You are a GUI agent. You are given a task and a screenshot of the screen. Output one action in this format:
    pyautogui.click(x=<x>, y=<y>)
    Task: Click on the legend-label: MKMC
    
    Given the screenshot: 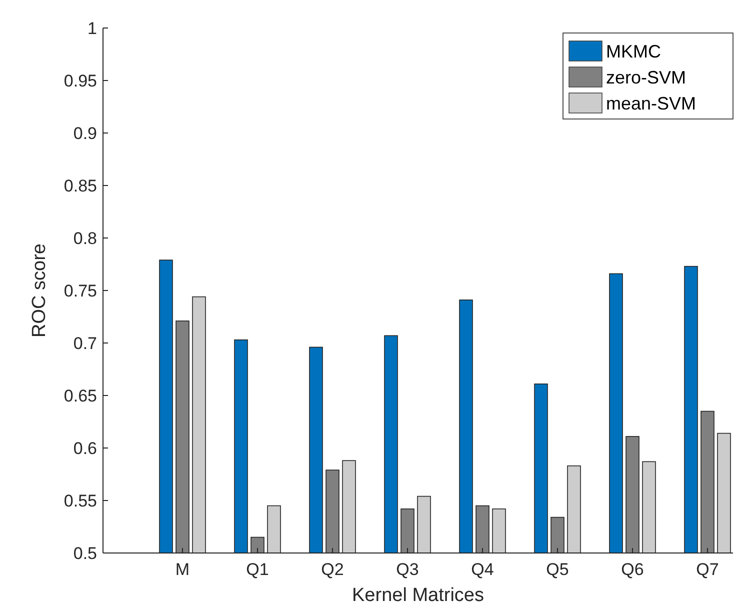 What is the action you would take?
    pyautogui.click(x=633, y=51)
    